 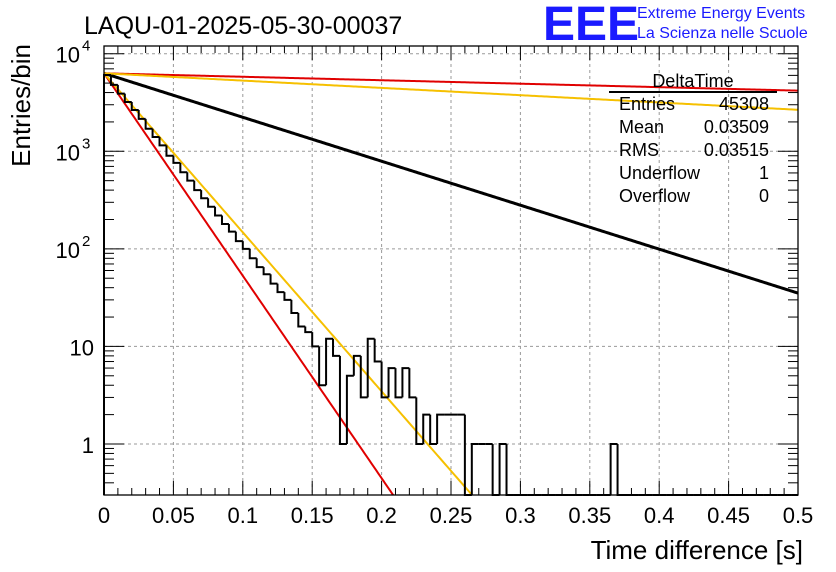 What do you see at coordinates (659, 515) in the screenshot?
I see `x-tick-label: 0.4` at bounding box center [659, 515].